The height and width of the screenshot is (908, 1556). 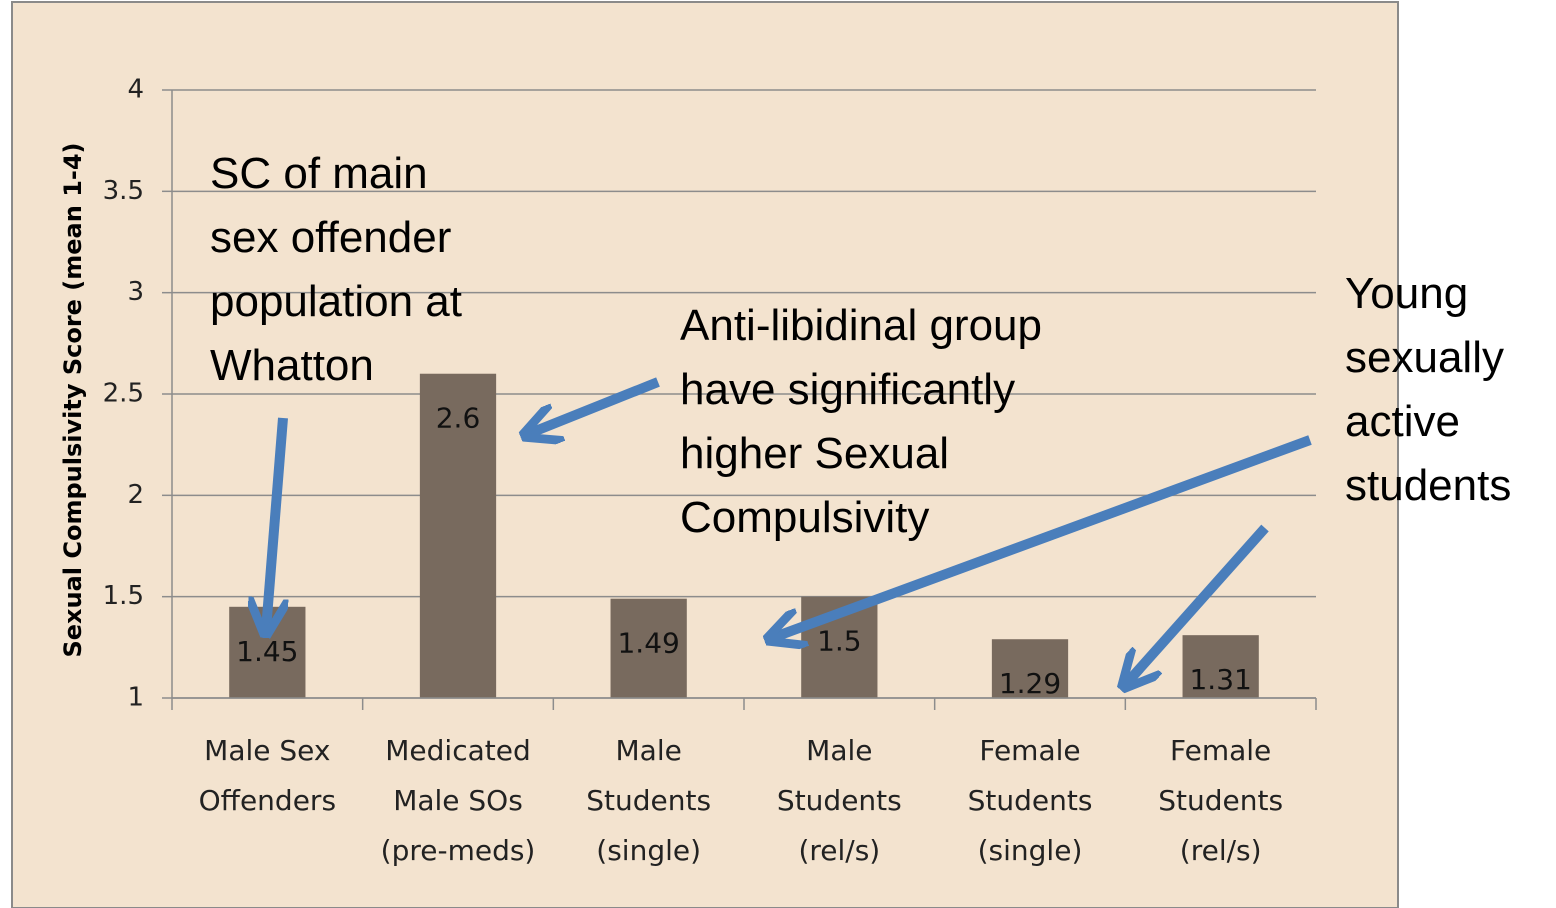 I want to click on value-label: 1.49, so click(x=648, y=643).